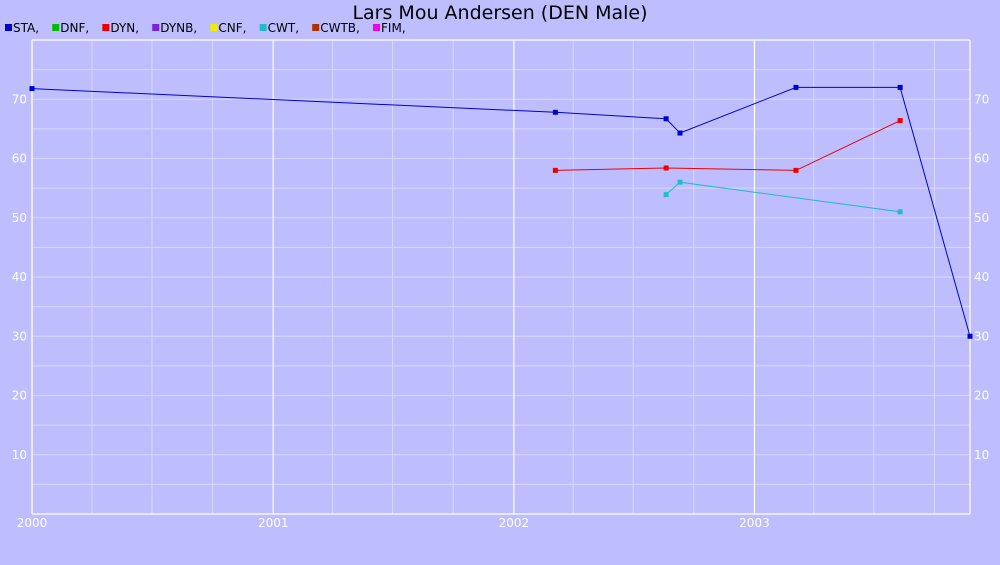 This screenshot has height=565, width=1000. Describe the element at coordinates (19, 396) in the screenshot. I see `y-tick-label-left: 20` at that location.